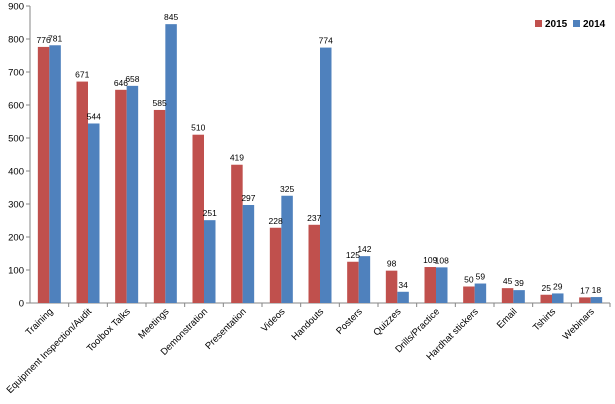  What do you see at coordinates (121, 83) in the screenshot?
I see `data-label-2015: 646` at bounding box center [121, 83].